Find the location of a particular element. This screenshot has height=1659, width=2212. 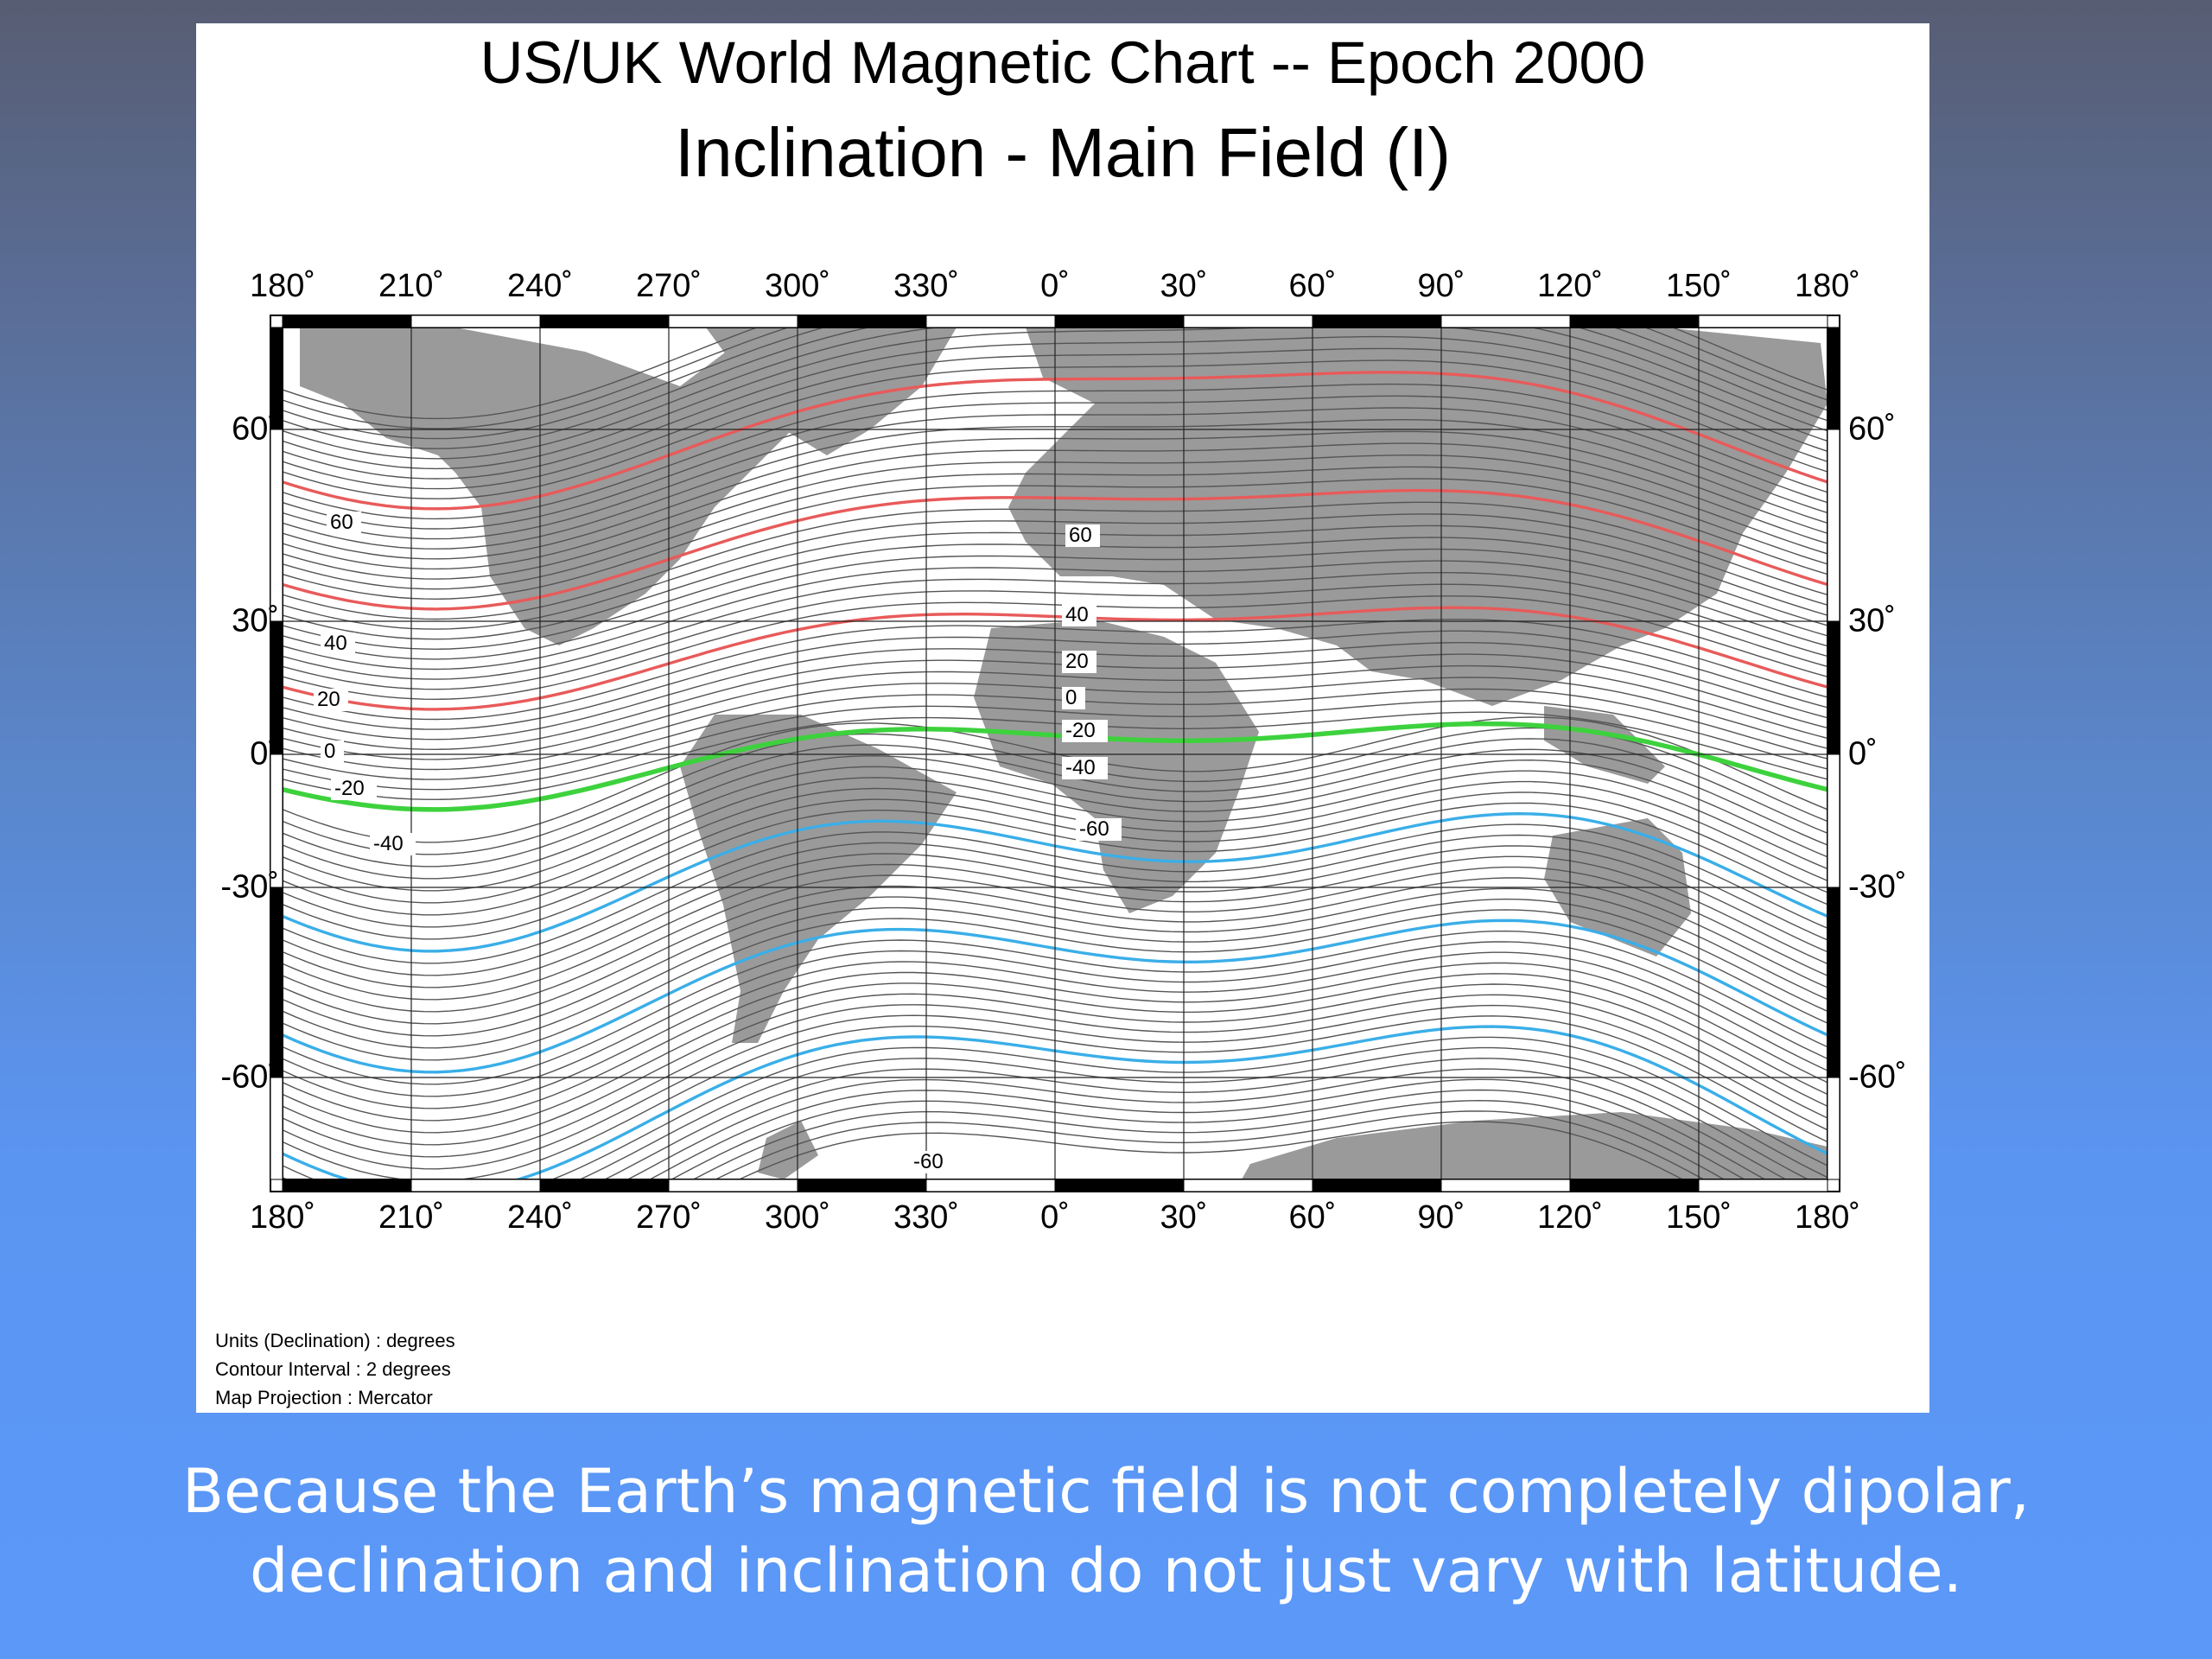

latitude-label-right: -30˚ is located at coordinates (1877, 887).